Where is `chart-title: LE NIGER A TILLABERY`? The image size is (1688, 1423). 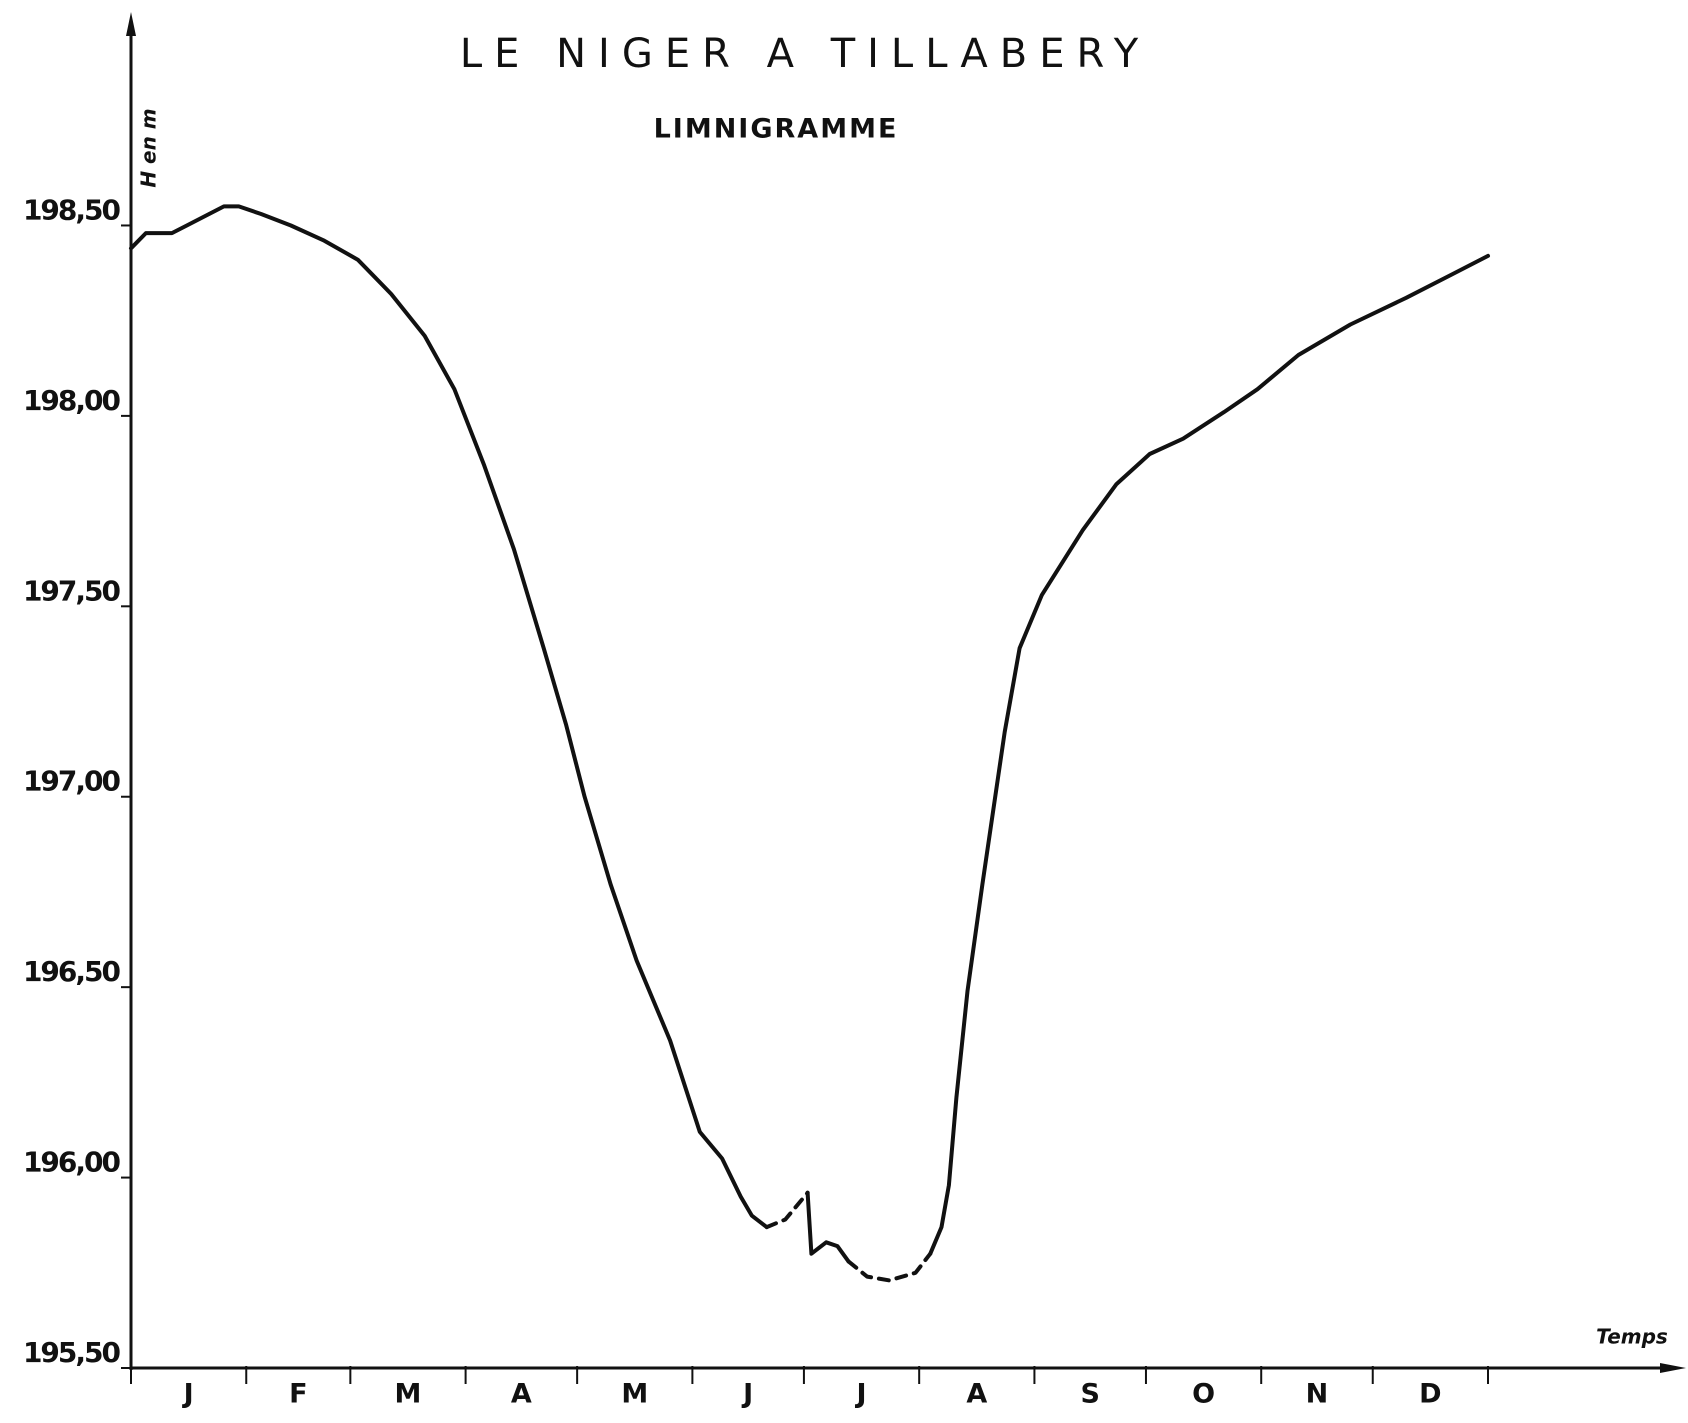 chart-title: LE NIGER A TILLABERY is located at coordinates (805, 54).